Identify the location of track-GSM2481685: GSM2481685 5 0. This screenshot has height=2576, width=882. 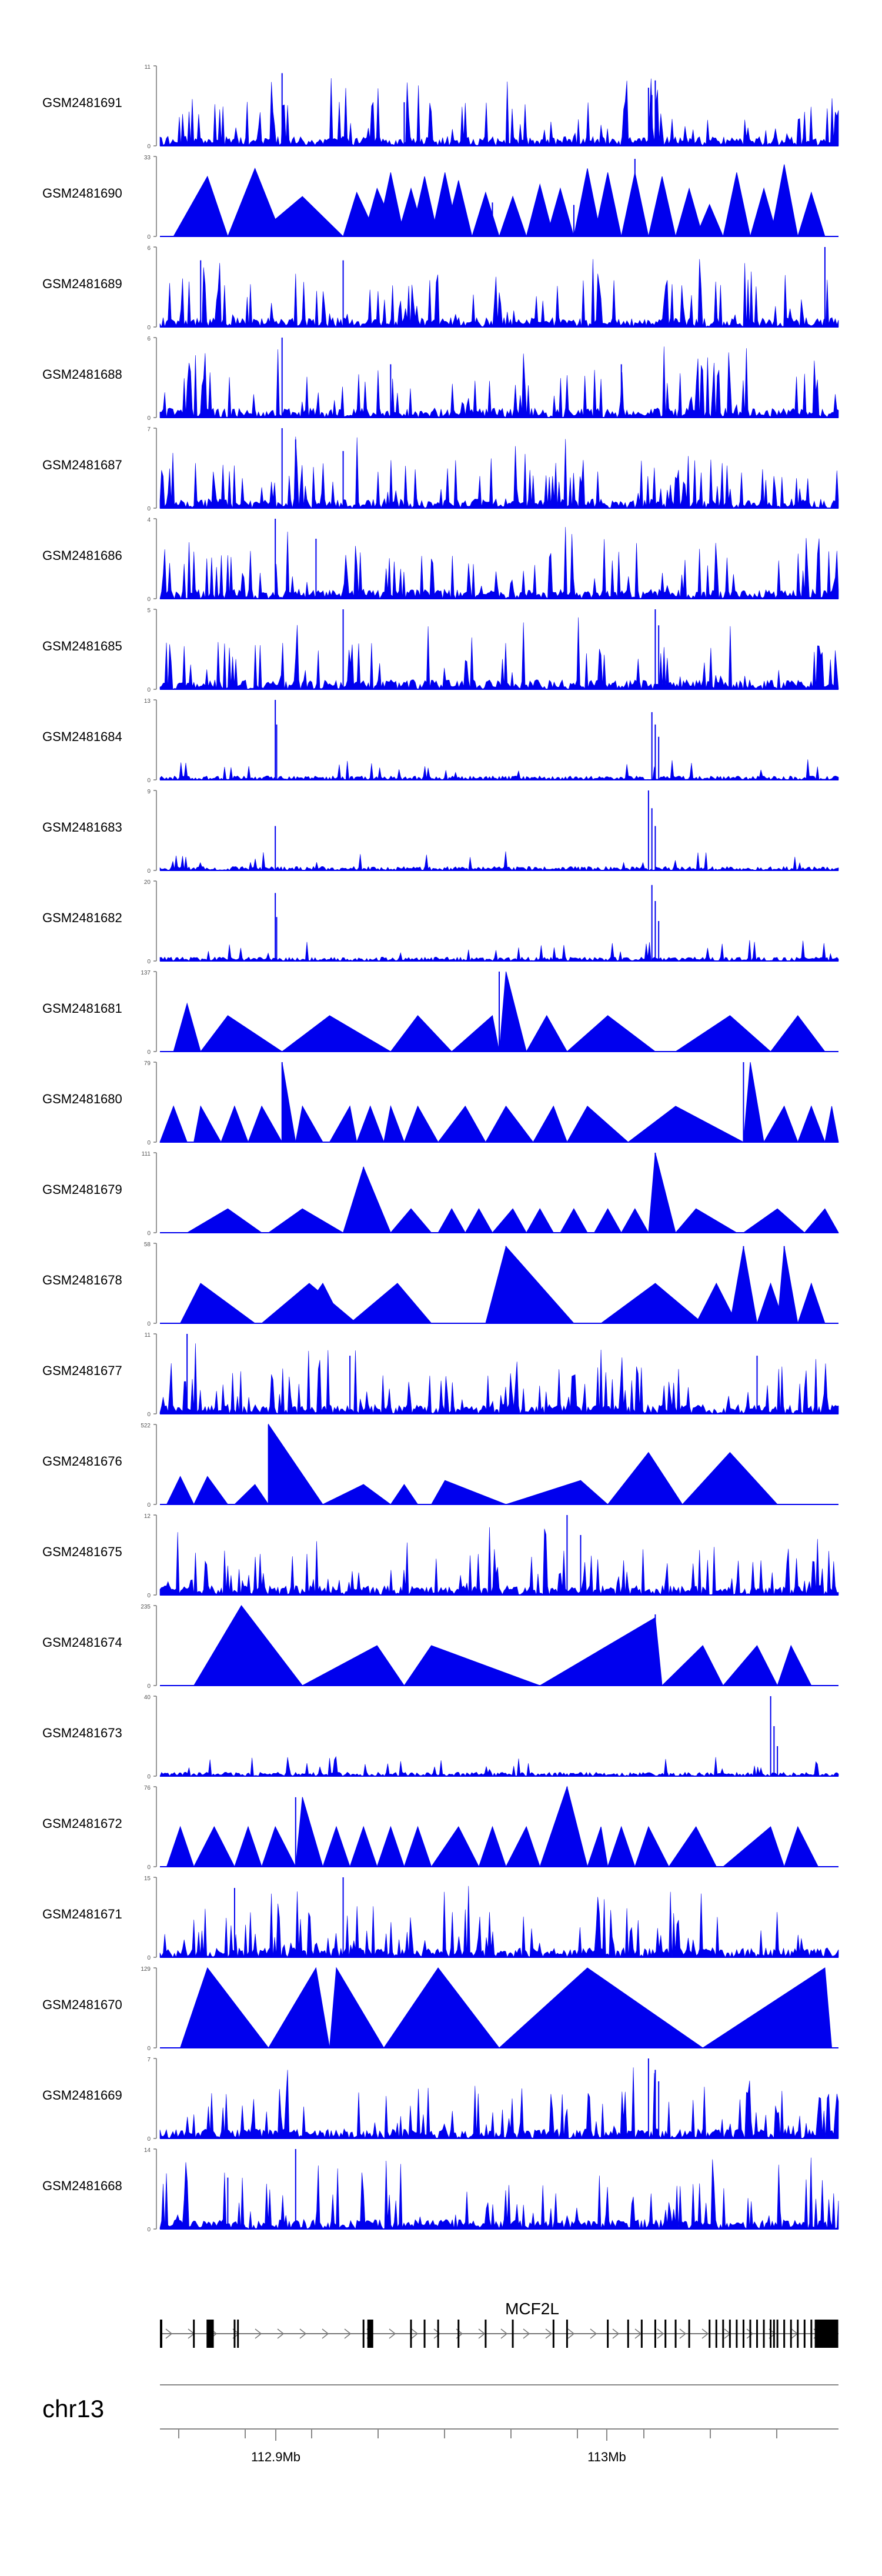
(440, 650).